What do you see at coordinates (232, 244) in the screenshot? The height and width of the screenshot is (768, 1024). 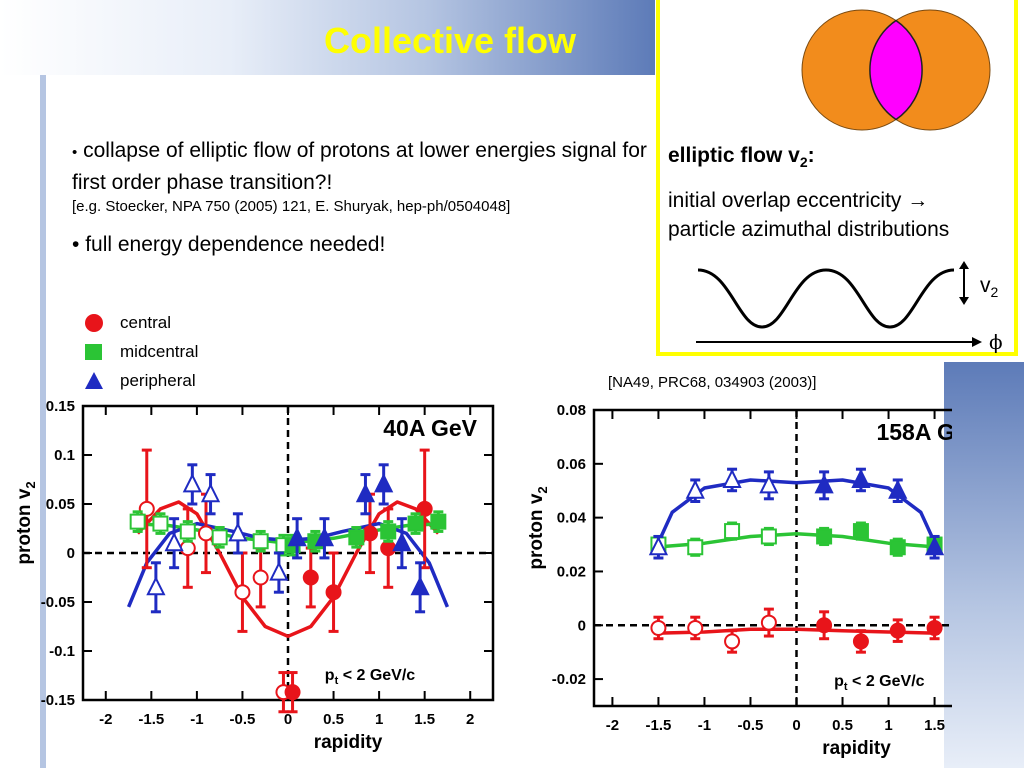 I see `bullet-text: full energy dependence needed!` at bounding box center [232, 244].